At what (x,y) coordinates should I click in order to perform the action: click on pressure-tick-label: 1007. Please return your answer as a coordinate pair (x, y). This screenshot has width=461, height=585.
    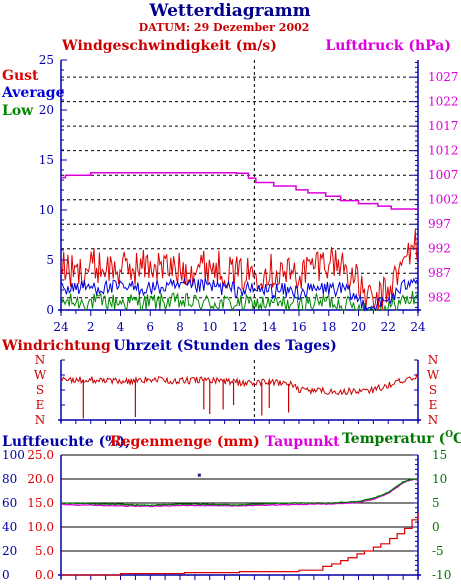
    Looking at the image, I should click on (443, 175).